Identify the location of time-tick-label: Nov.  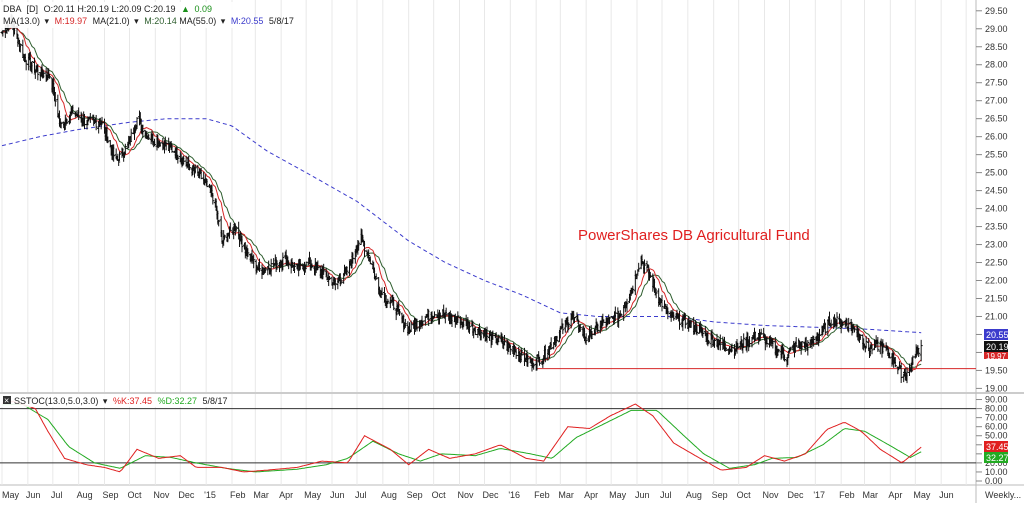
(771, 495).